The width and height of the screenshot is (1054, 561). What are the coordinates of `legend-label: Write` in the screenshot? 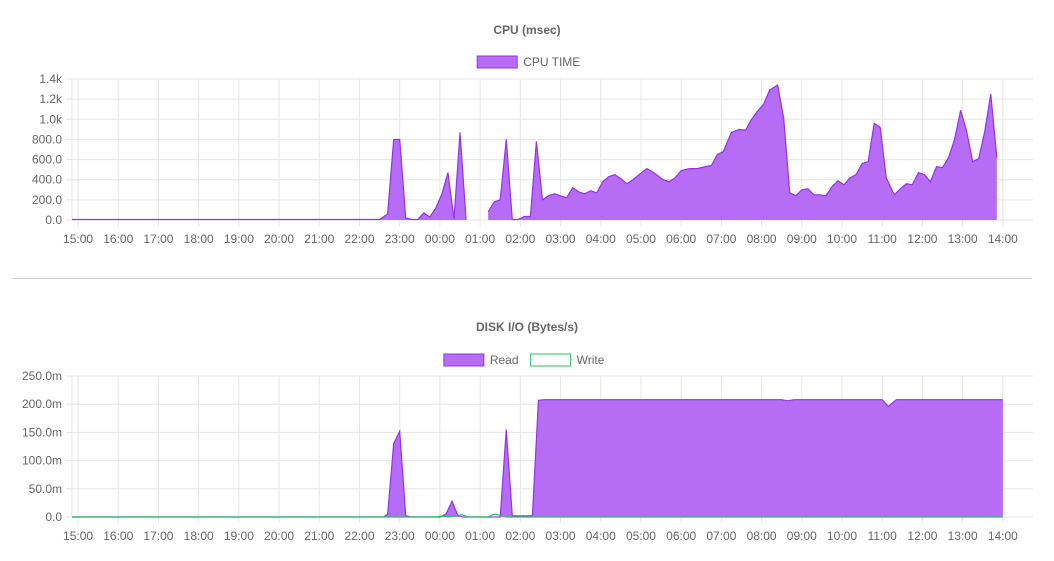 It's located at (591, 360).